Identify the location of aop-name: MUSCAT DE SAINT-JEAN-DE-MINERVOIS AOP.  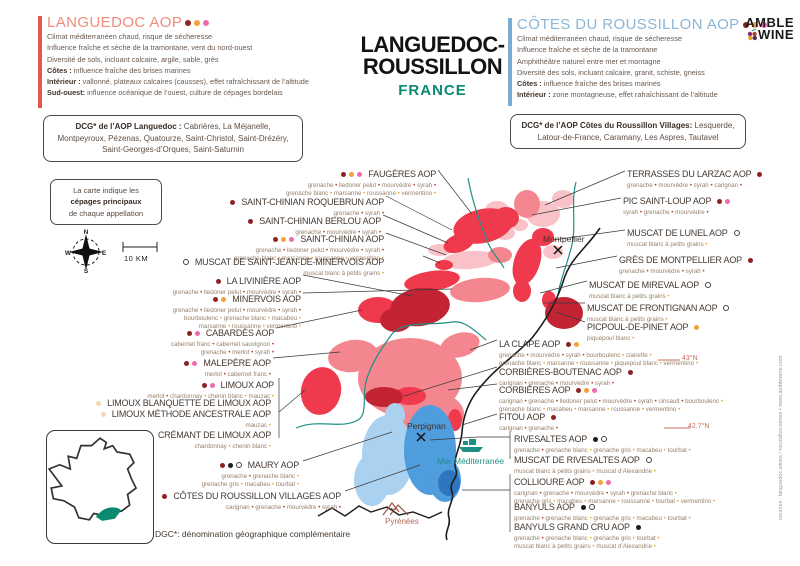
(289, 262).